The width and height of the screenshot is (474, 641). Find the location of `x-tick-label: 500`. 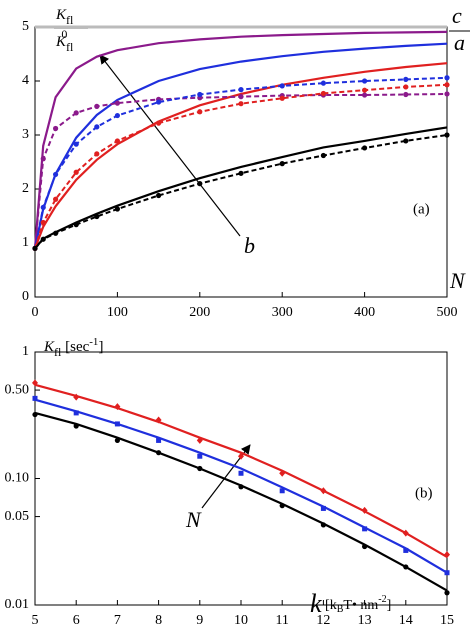

x-tick-label: 500 is located at coordinates (447, 312).